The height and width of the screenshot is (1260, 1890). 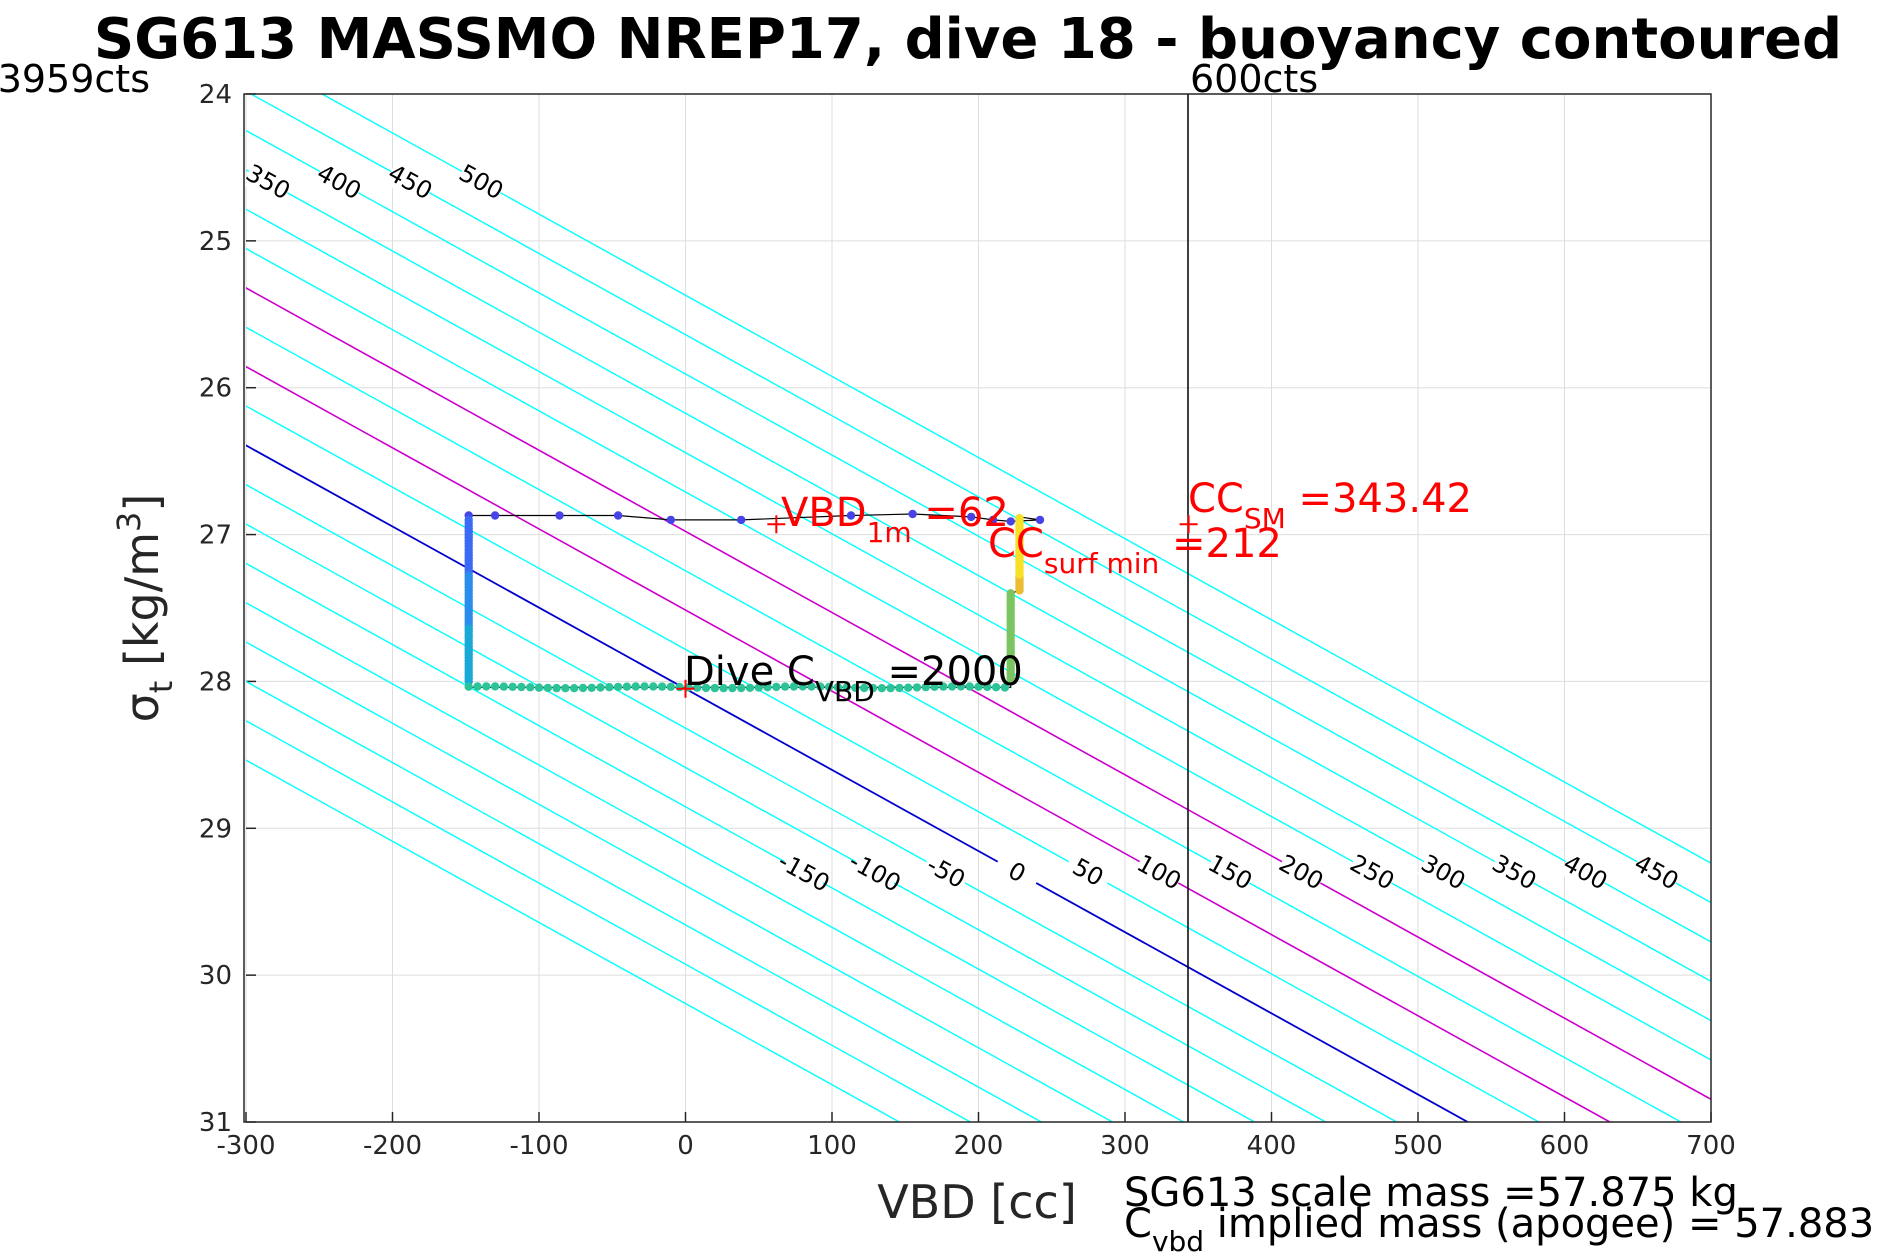 I want to click on footer-implied-rest: implied mass (apogee) = 57.883 kg, so click(x=1547, y=1224).